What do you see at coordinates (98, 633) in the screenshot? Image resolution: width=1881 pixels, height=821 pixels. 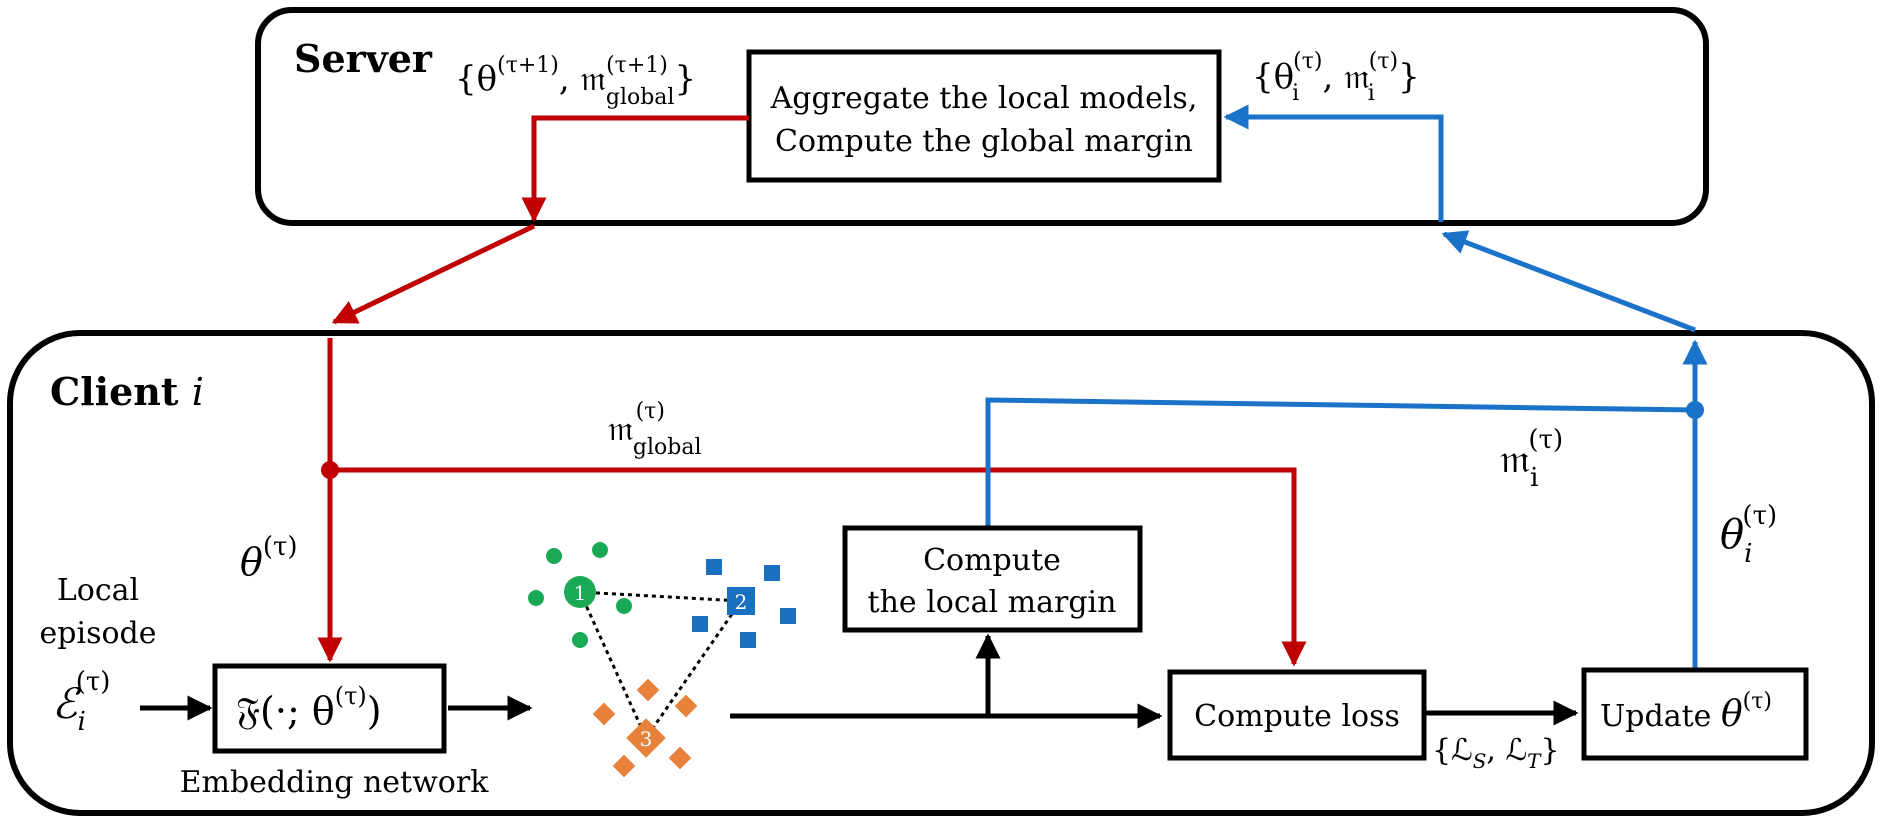 I see `local-episode-line2: episode` at bounding box center [98, 633].